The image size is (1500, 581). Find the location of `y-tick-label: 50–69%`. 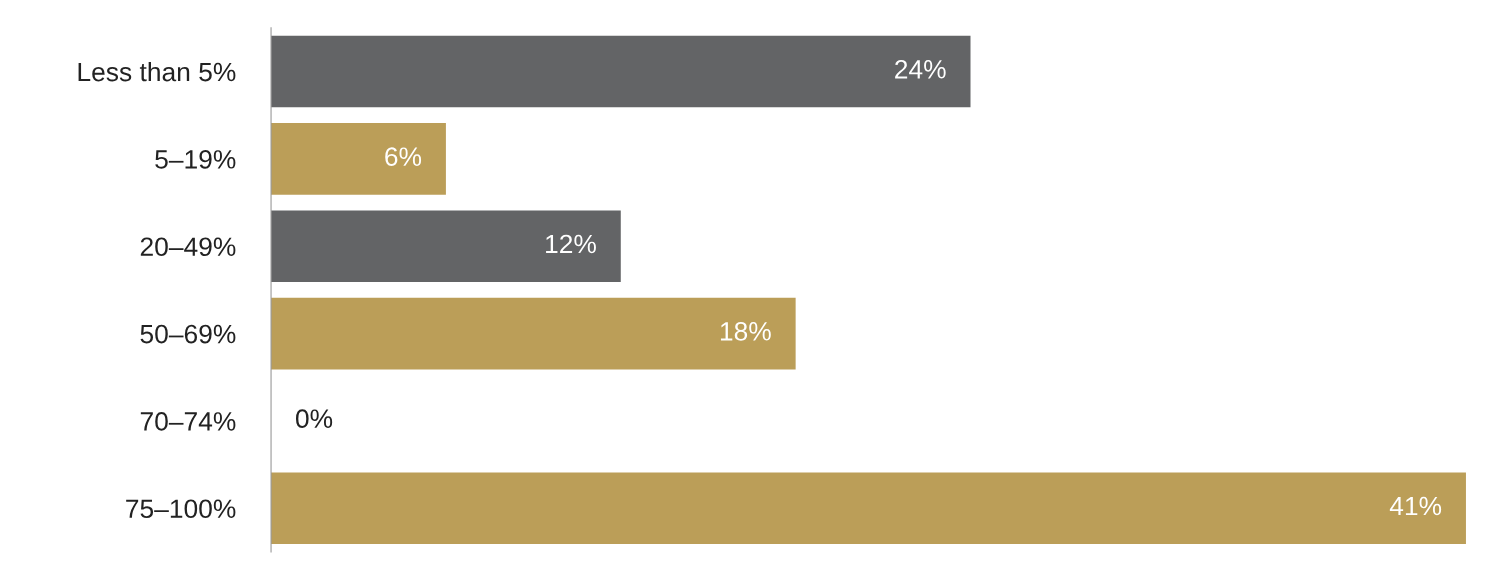

y-tick-label: 50–69% is located at coordinates (188, 334).